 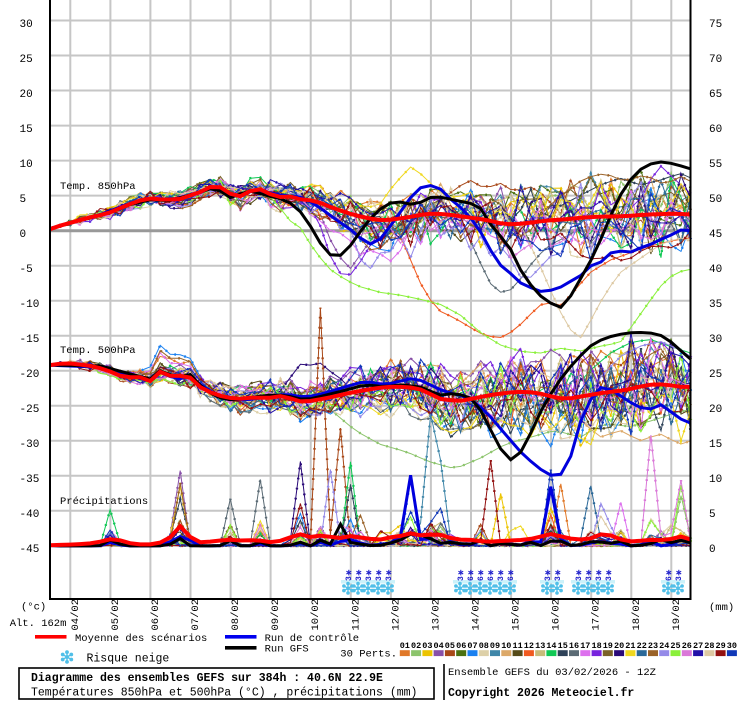 What do you see at coordinates (438, 646) in the screenshot?
I see `svg-text: 04` at bounding box center [438, 646].